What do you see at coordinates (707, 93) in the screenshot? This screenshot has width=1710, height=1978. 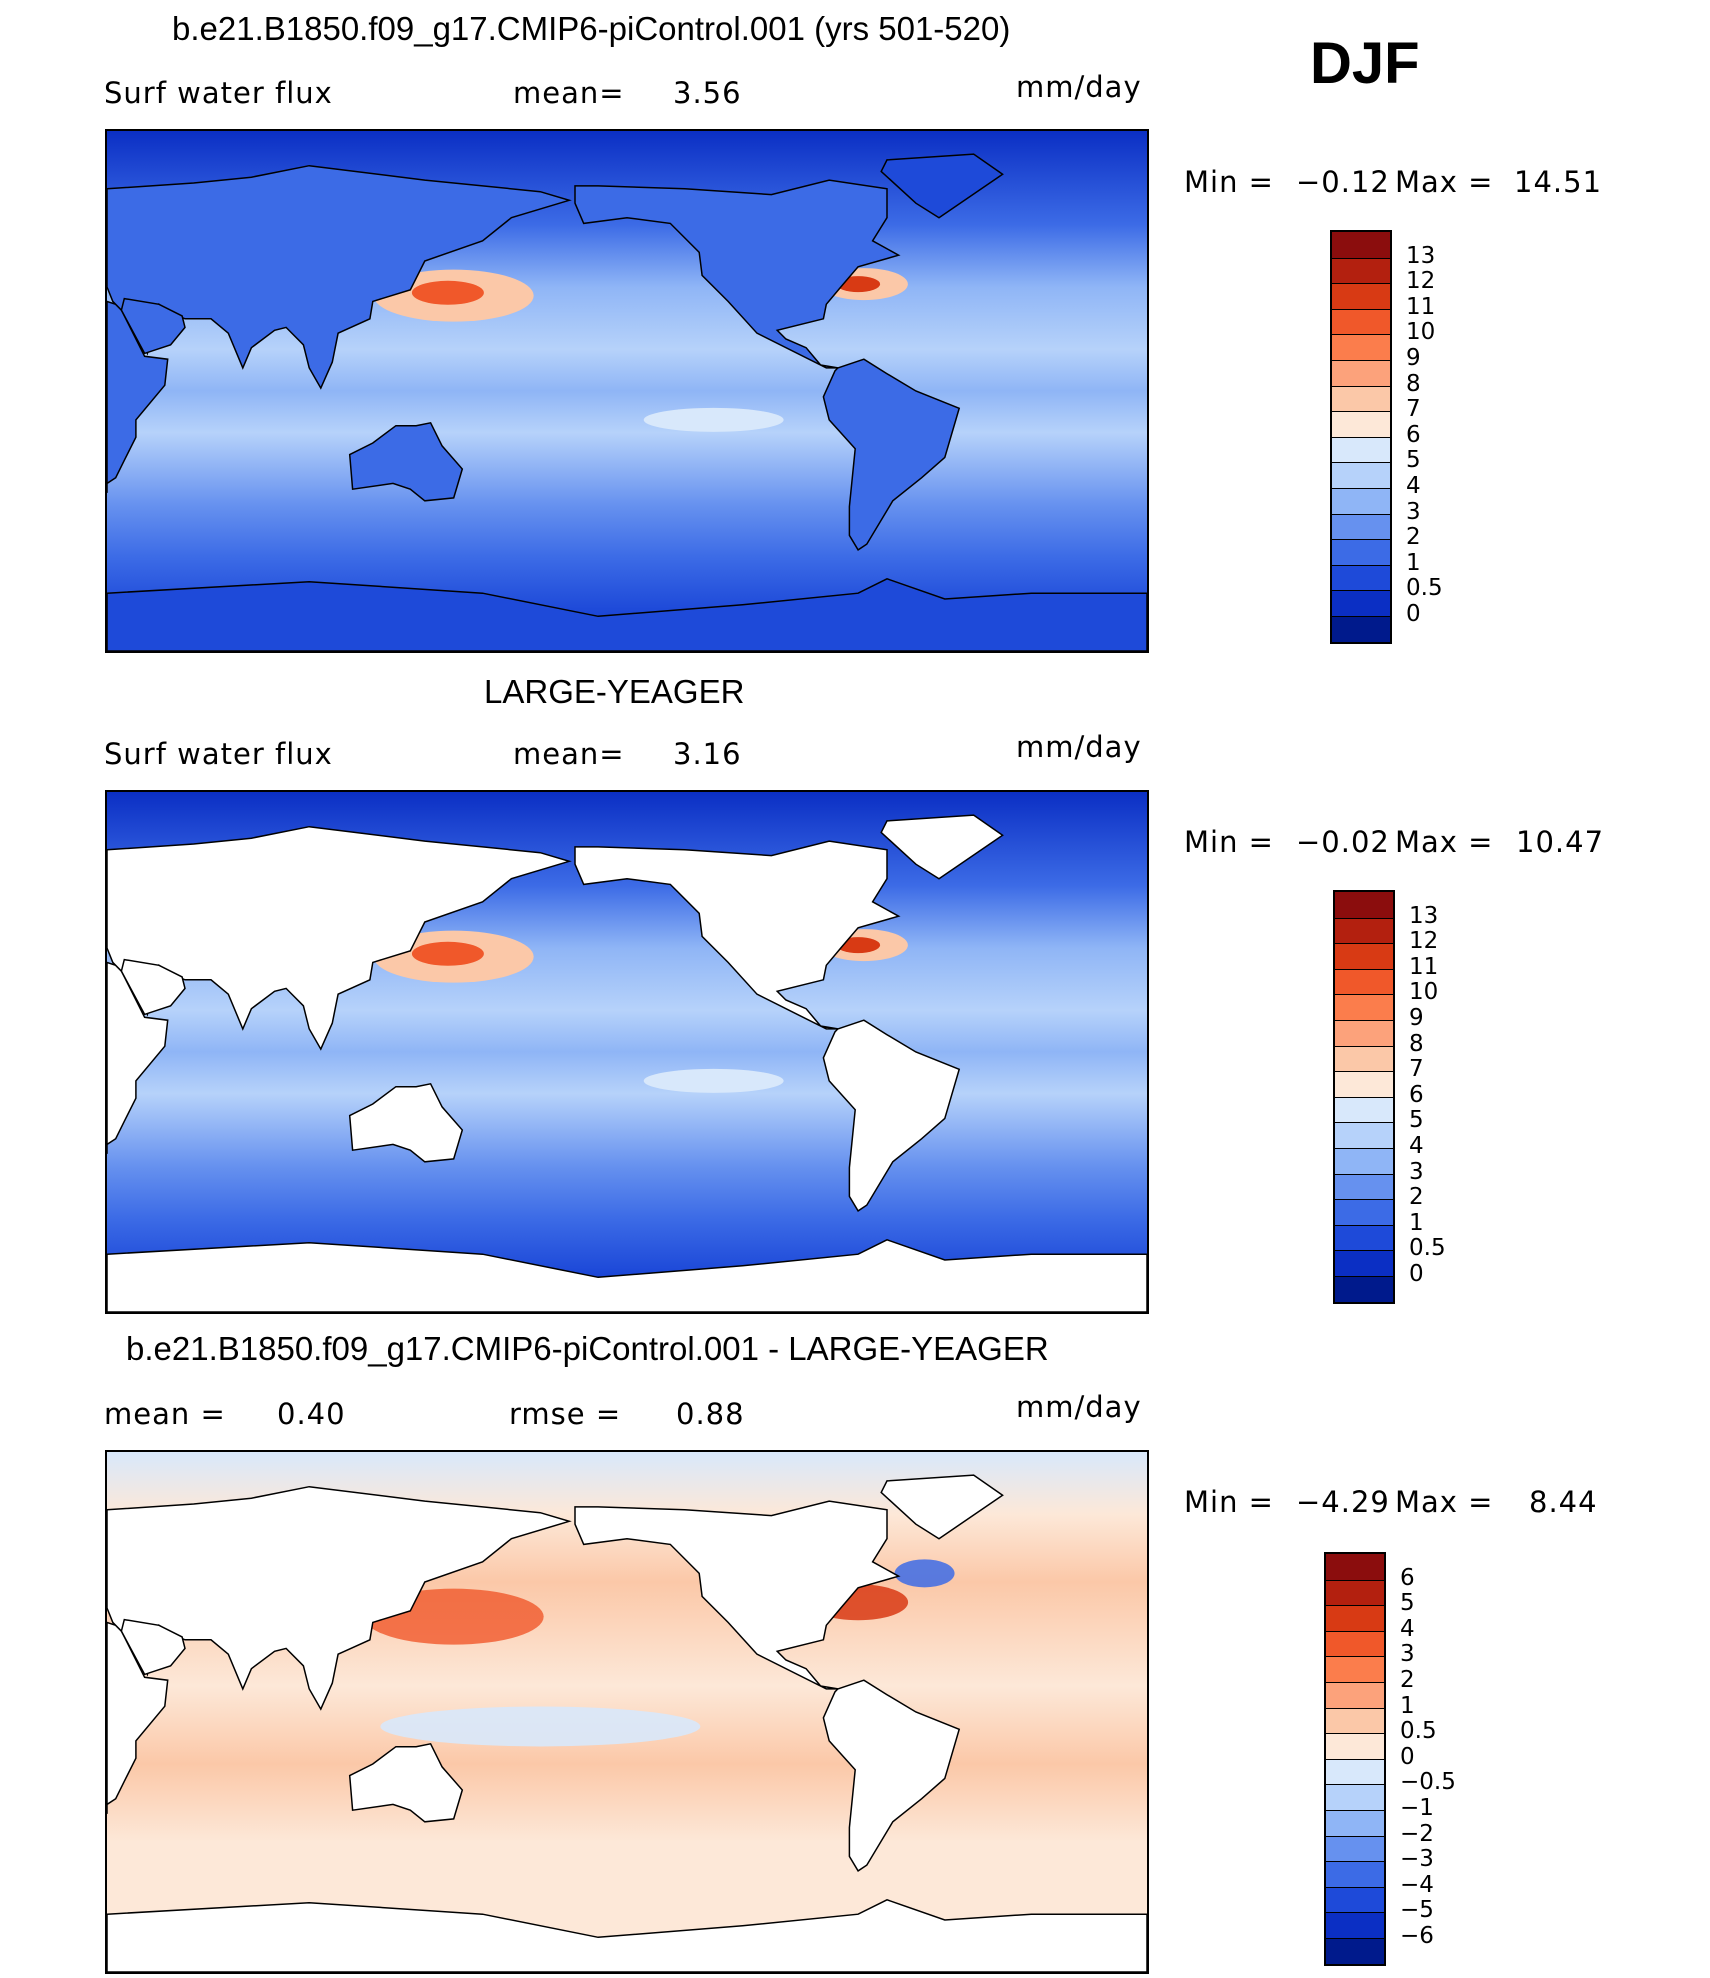 I see `panel1-mean-value: 3.56` at bounding box center [707, 93].